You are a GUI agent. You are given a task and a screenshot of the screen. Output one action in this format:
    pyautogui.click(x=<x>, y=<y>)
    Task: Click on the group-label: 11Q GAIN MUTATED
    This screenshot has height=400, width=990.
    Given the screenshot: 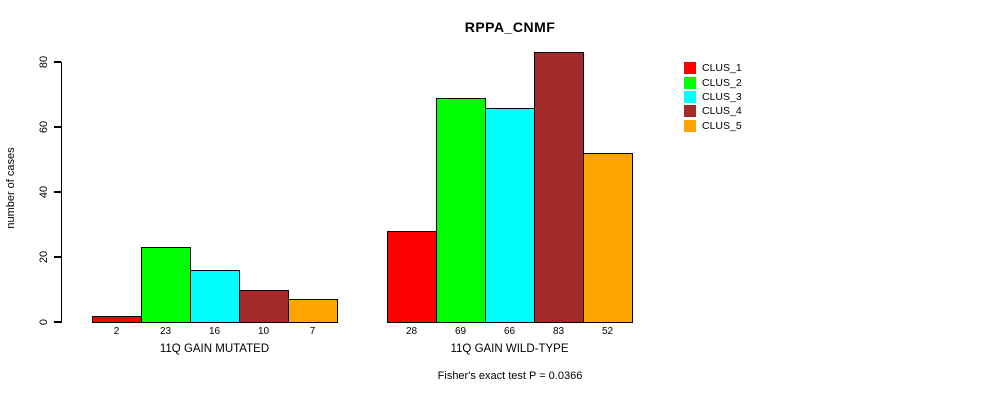 What is the action you would take?
    pyautogui.click(x=214, y=349)
    